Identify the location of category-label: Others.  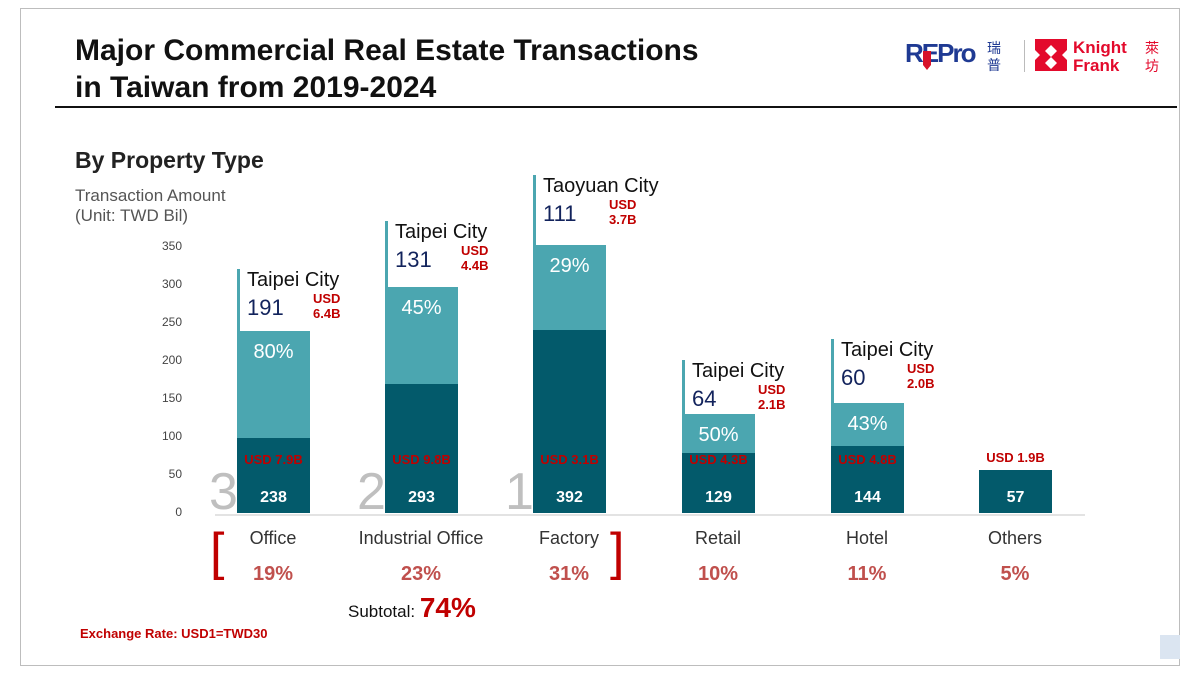
(1015, 538).